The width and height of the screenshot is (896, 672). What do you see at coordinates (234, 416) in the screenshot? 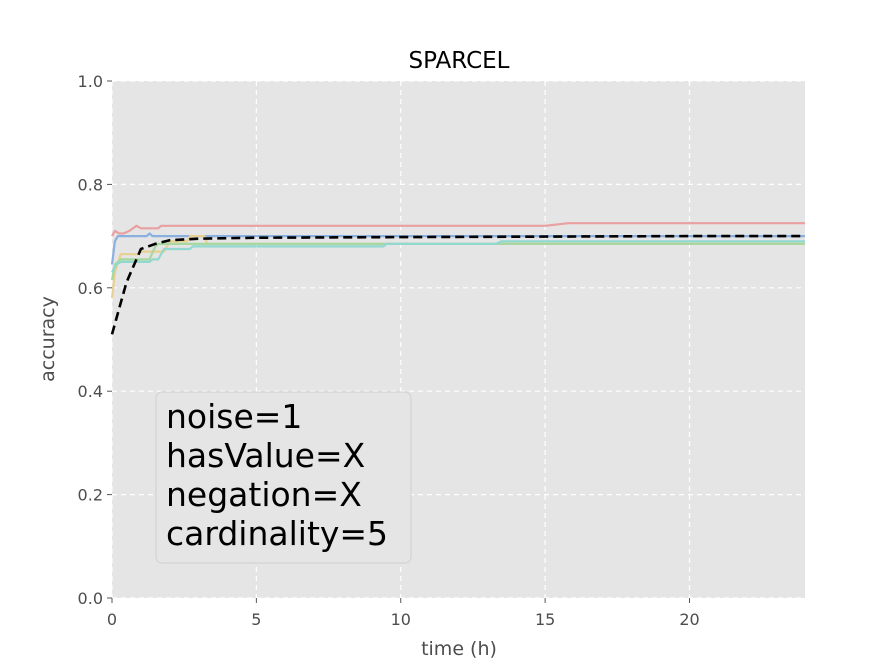
I see `annotation-noise: noise=1` at bounding box center [234, 416].